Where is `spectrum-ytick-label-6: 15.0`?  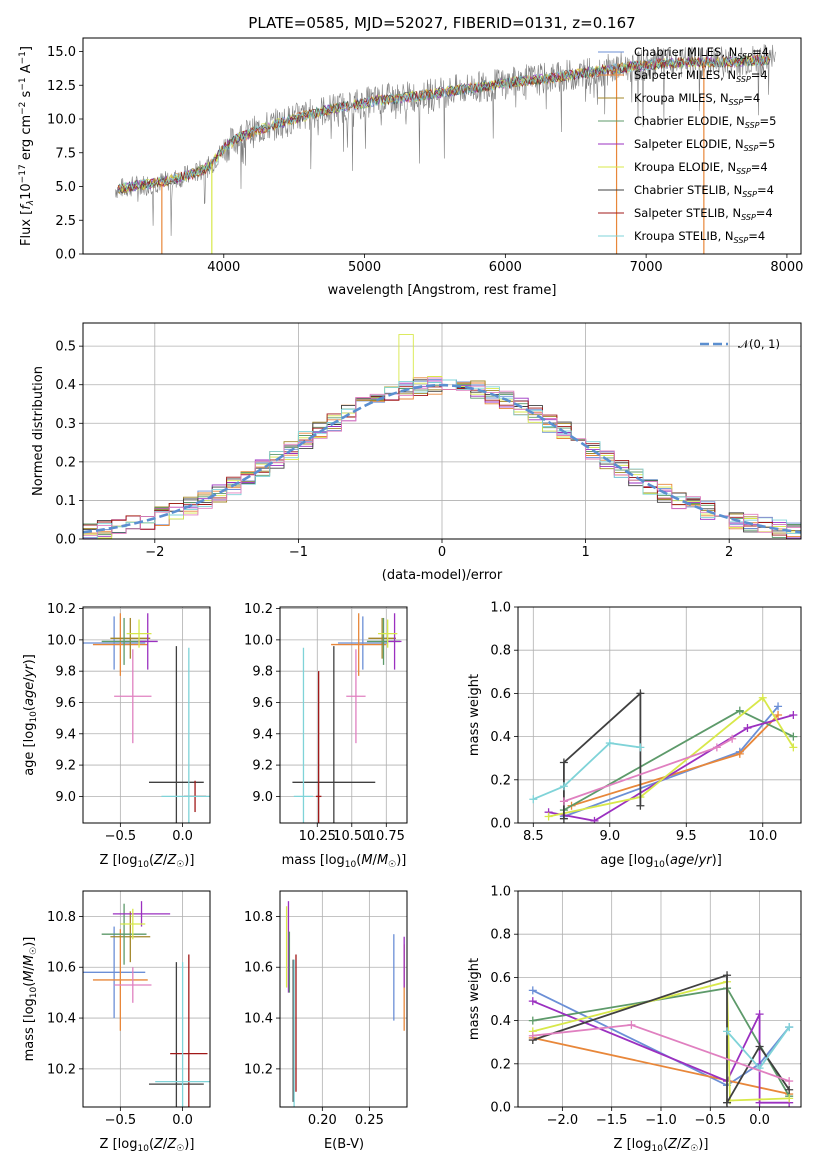 spectrum-ytick-label-6: 15.0 is located at coordinates (61, 52).